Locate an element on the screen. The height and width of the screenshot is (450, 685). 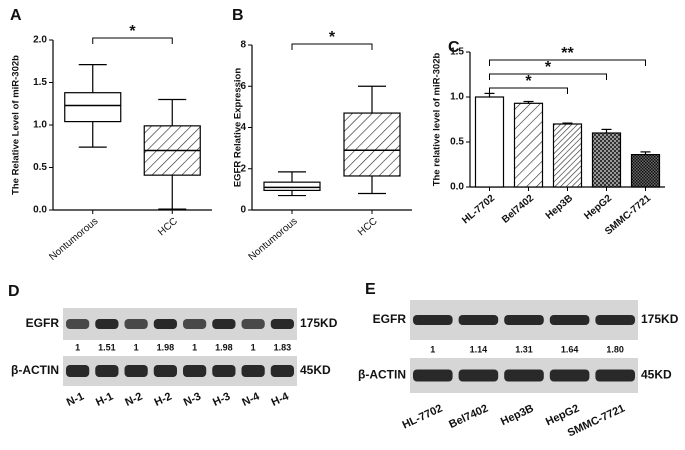
lane-label: HL-7702 is located at coordinates (423, 416).